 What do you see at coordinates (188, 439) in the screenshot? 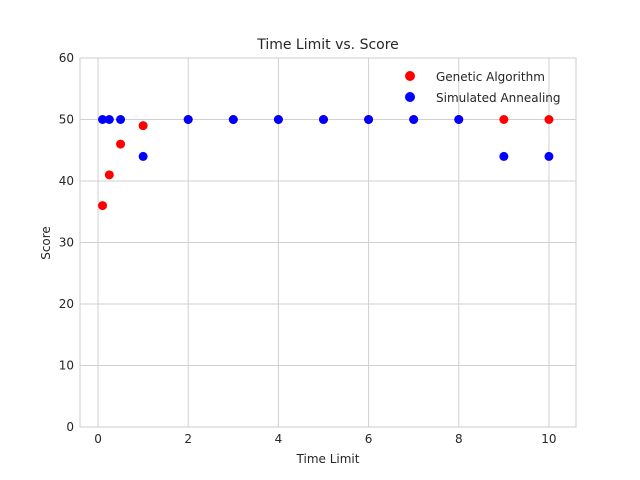
I see `x-tick-label: 2` at bounding box center [188, 439].